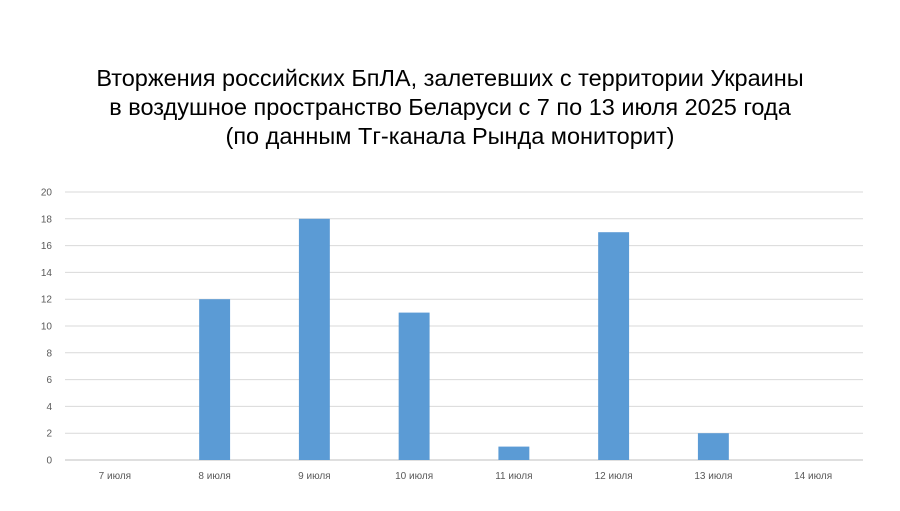  Describe the element at coordinates (47, 300) in the screenshot. I see `y-tick-label-12: 12` at that location.